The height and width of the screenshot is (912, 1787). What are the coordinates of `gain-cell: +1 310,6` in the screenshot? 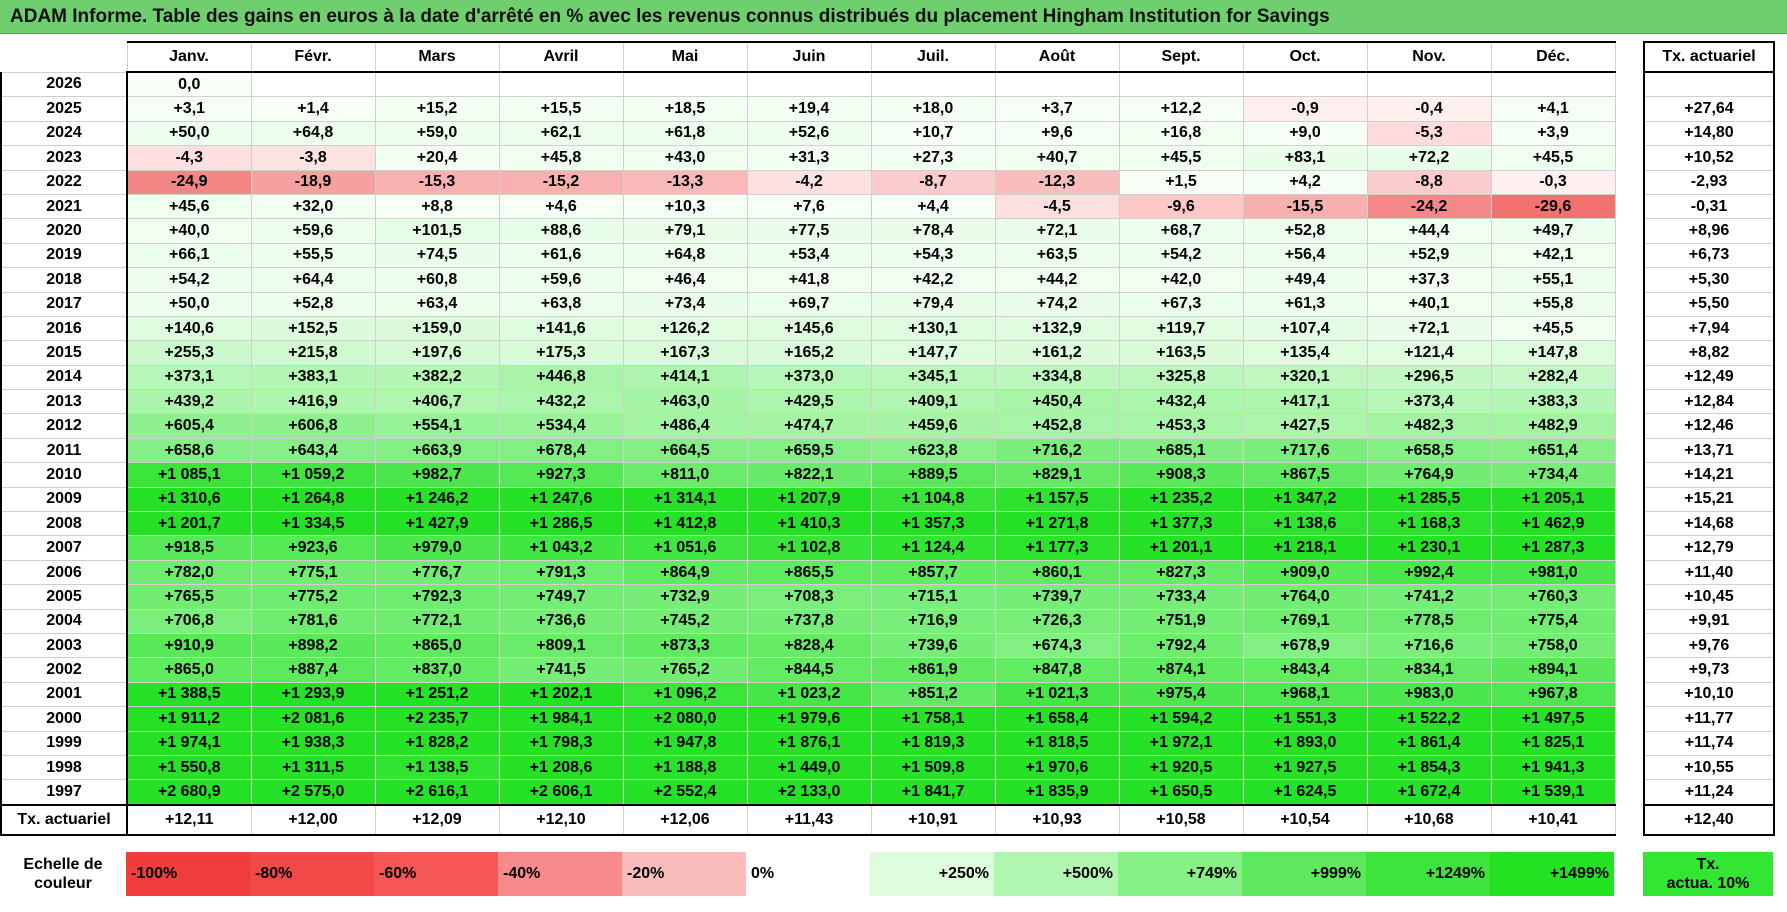 It's located at (189, 499).